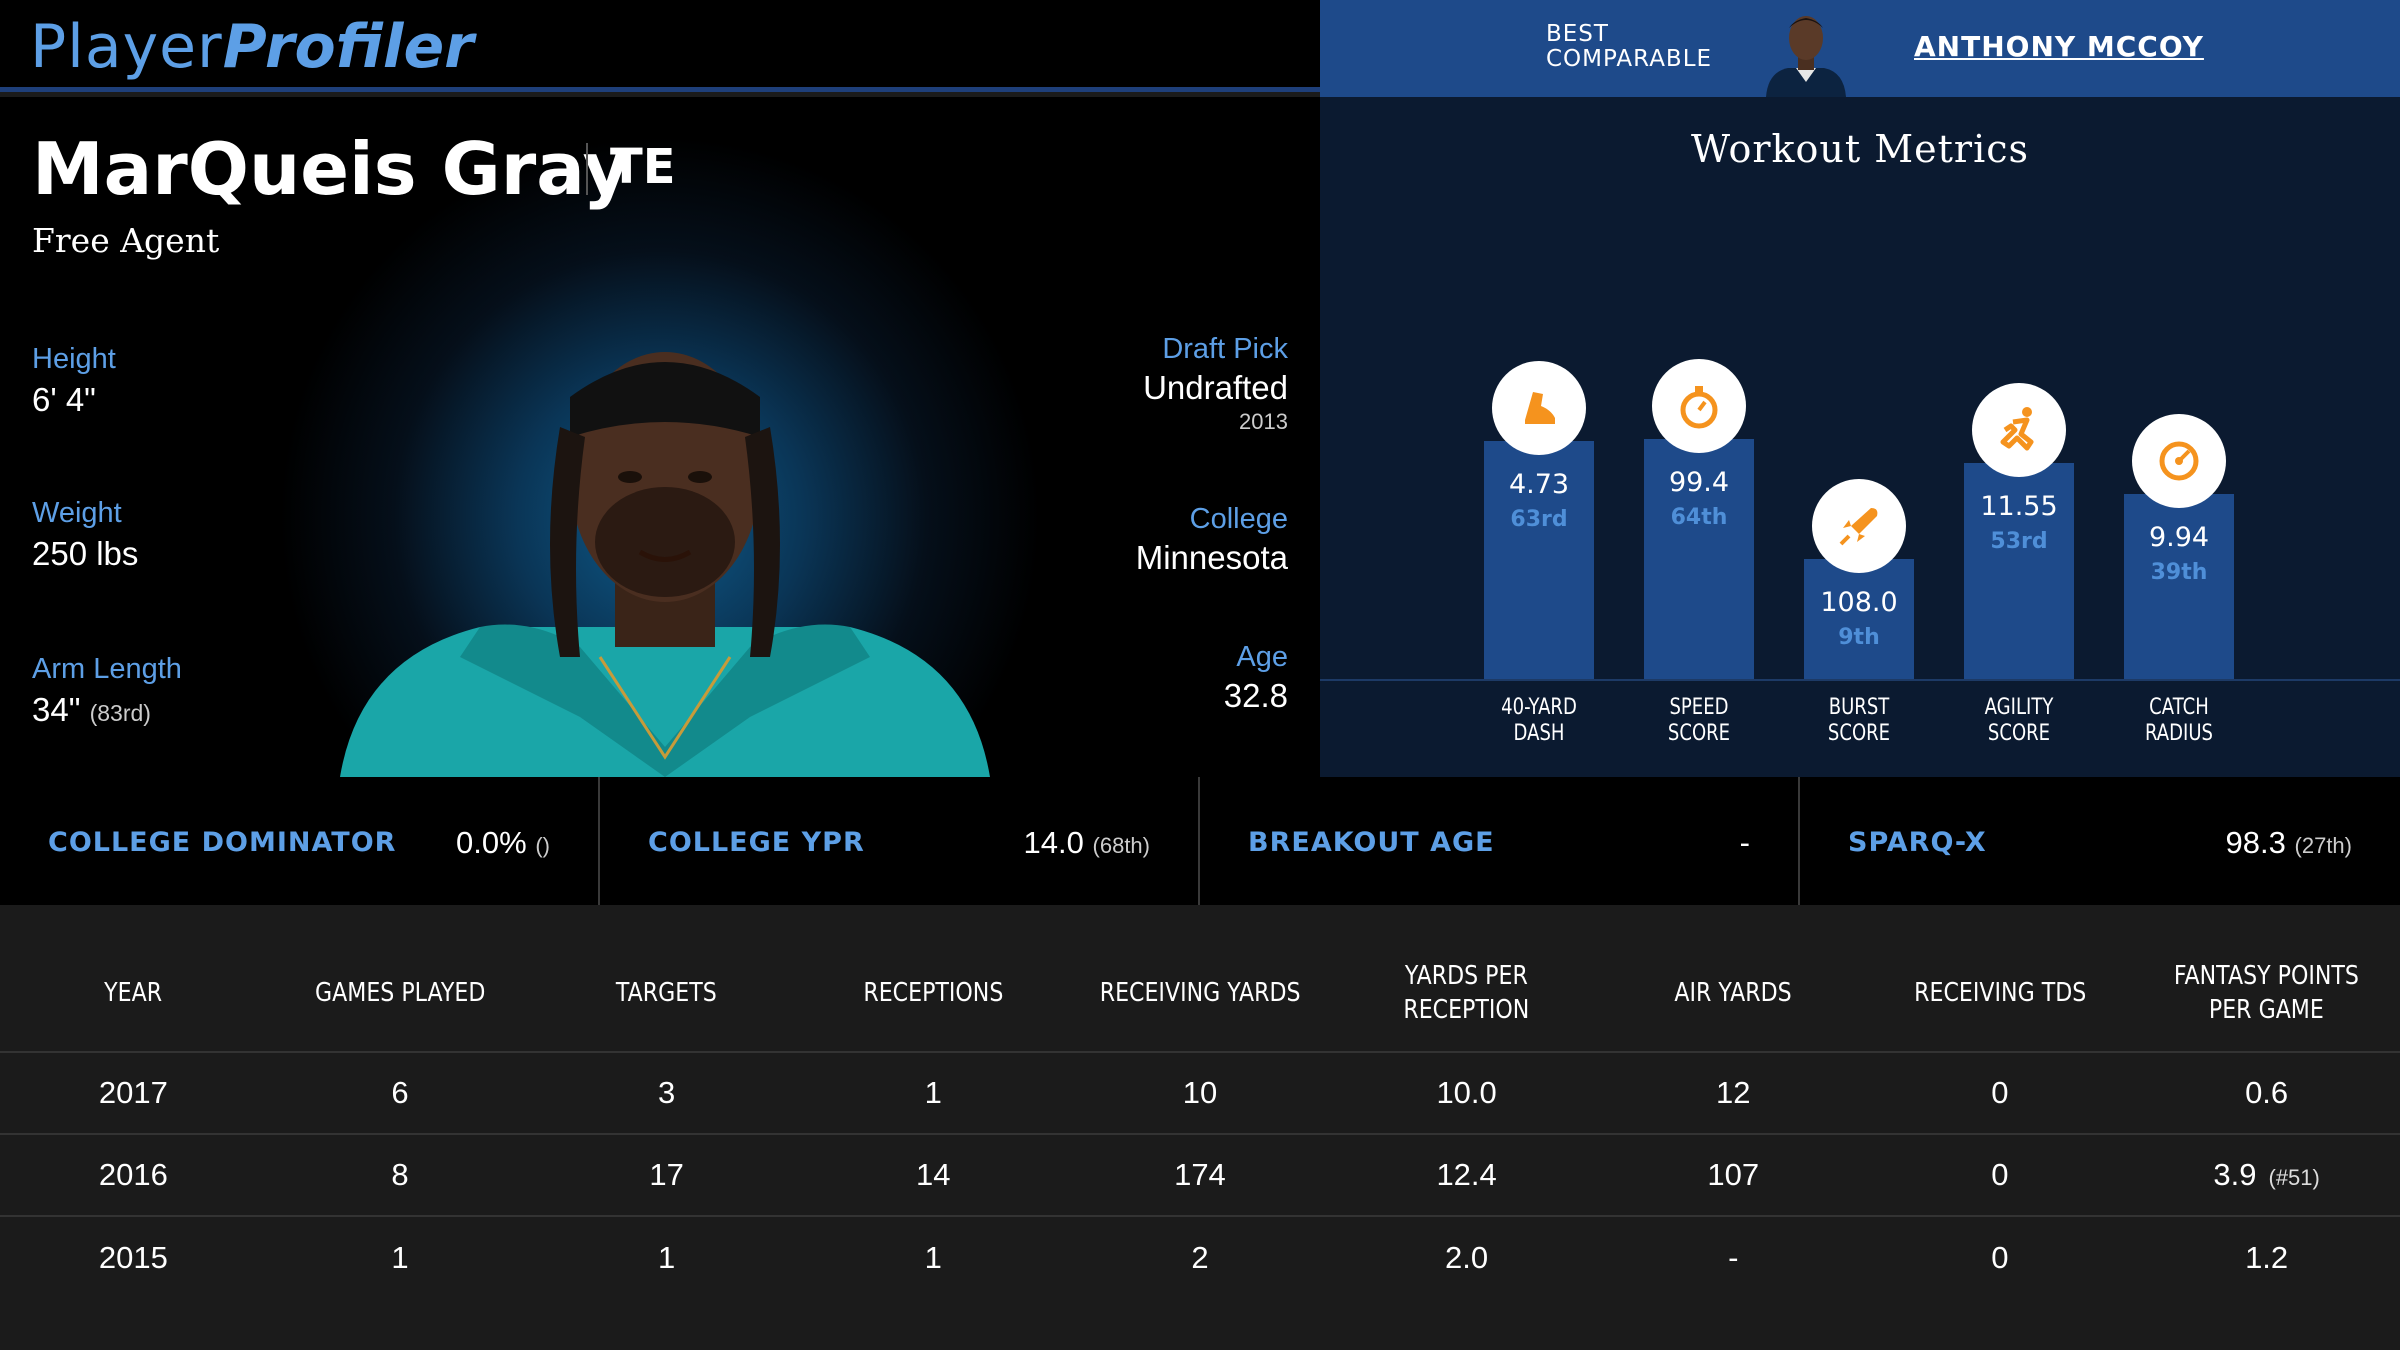 The image size is (2400, 1350). I want to click on table-cell: 10, so click(1200, 1092).